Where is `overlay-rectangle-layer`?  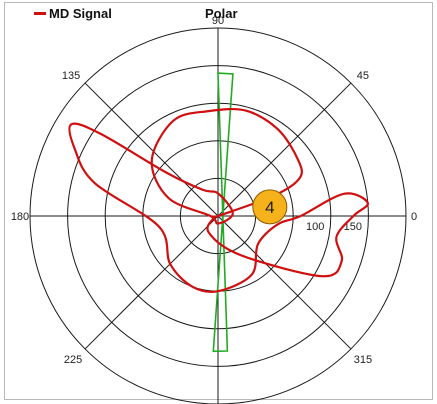
overlay-rectangle-layer is located at coordinates (223, 212).